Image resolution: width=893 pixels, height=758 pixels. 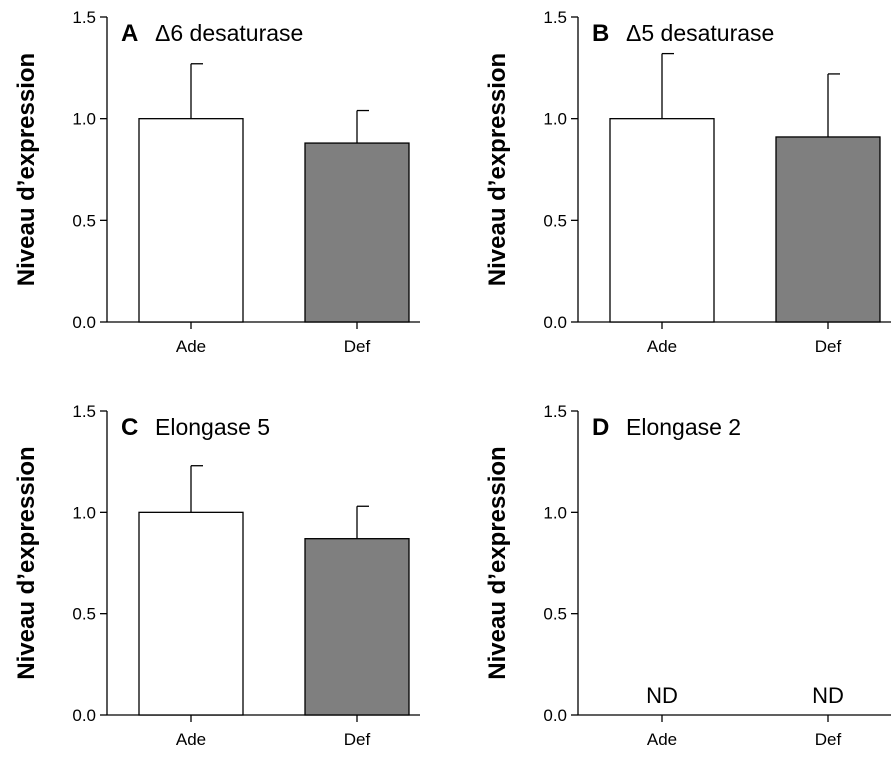 I want to click on panel-letter: C, so click(x=129, y=427).